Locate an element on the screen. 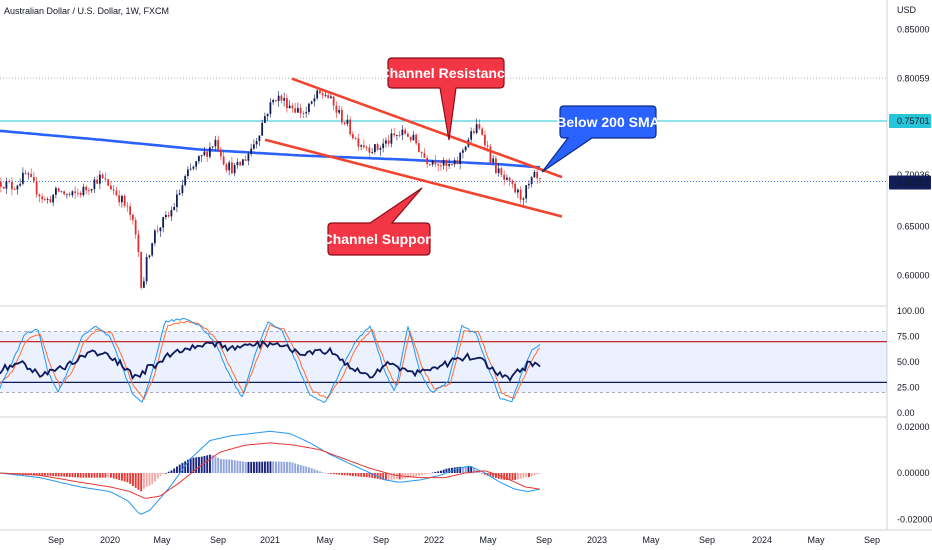 The image size is (932, 550). channel-resistance-line is located at coordinates (427, 128).